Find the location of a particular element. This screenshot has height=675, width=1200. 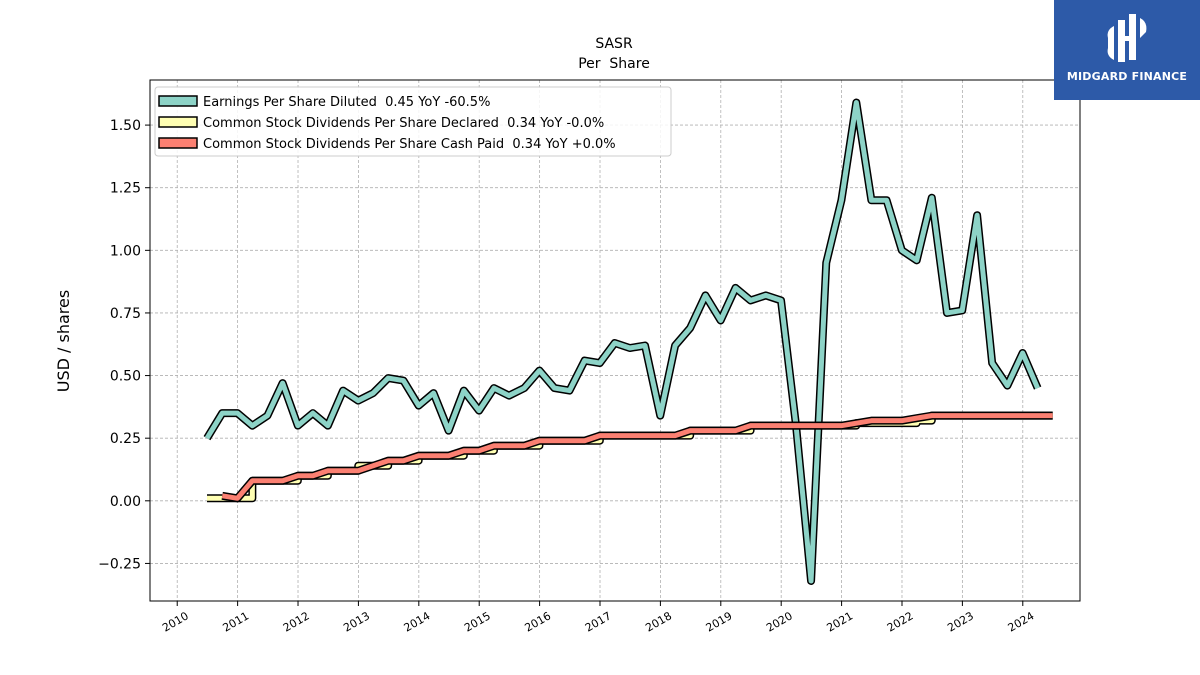

y-tick-label: 0.75 is located at coordinates (125, 314).